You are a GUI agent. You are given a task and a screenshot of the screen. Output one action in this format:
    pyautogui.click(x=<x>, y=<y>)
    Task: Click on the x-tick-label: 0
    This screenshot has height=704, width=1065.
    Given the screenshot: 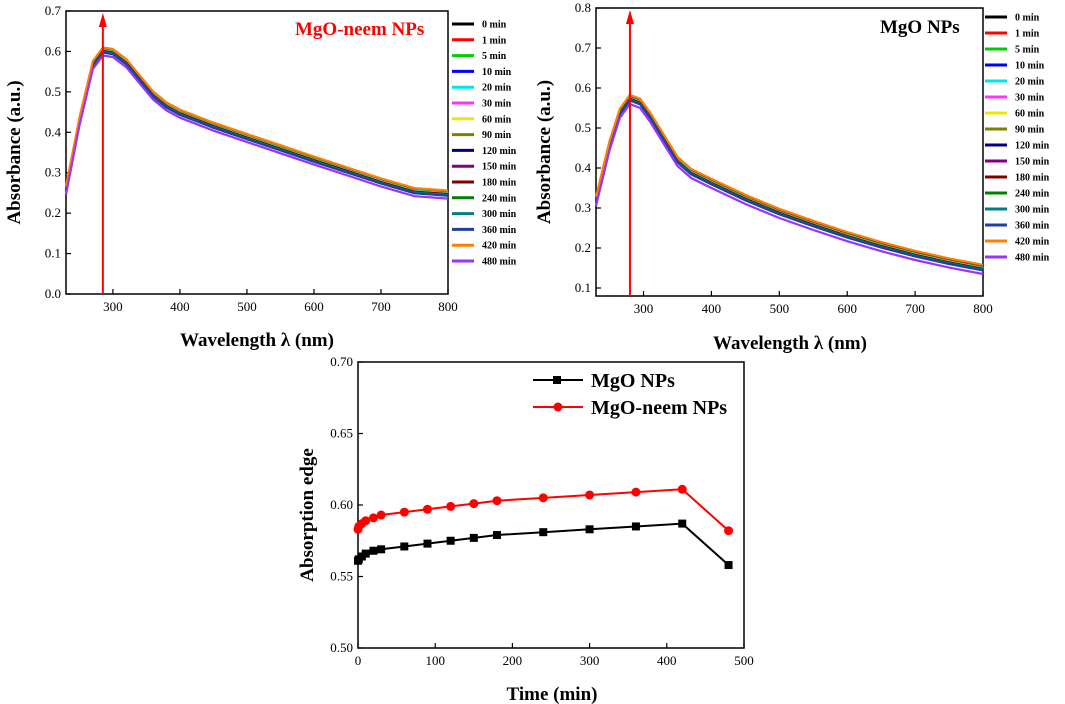 What is the action you would take?
    pyautogui.click(x=358, y=660)
    